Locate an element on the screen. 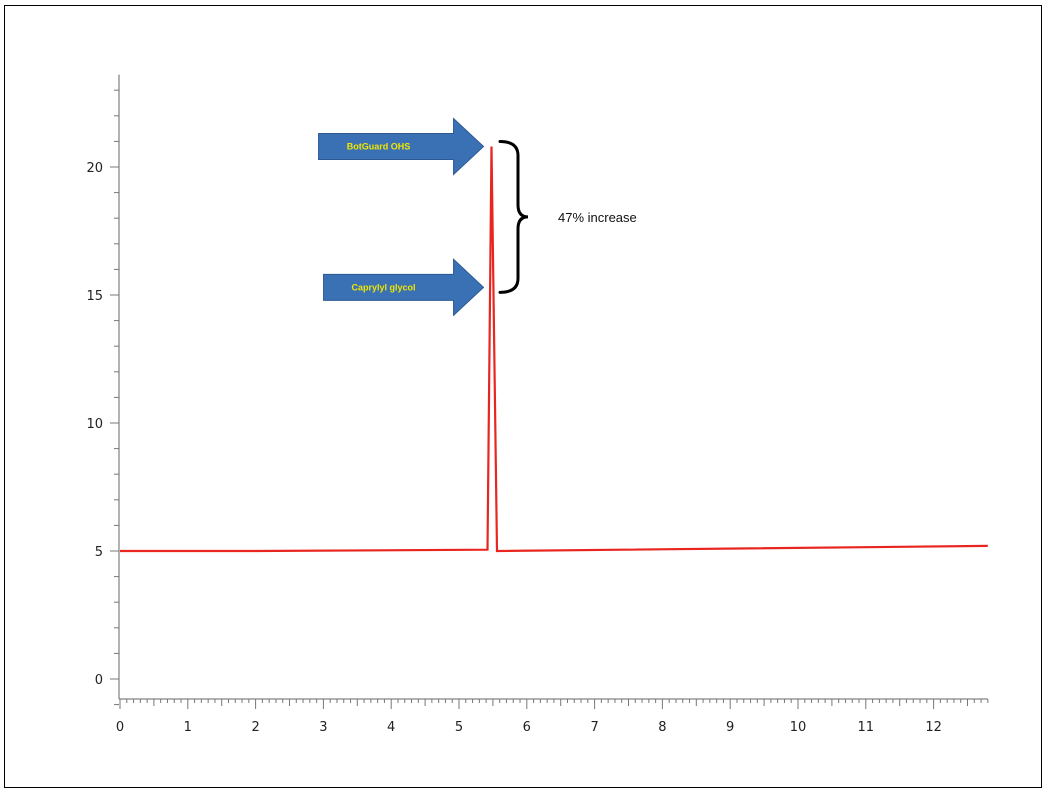  y-tick-label: 20 is located at coordinates (94, 168).